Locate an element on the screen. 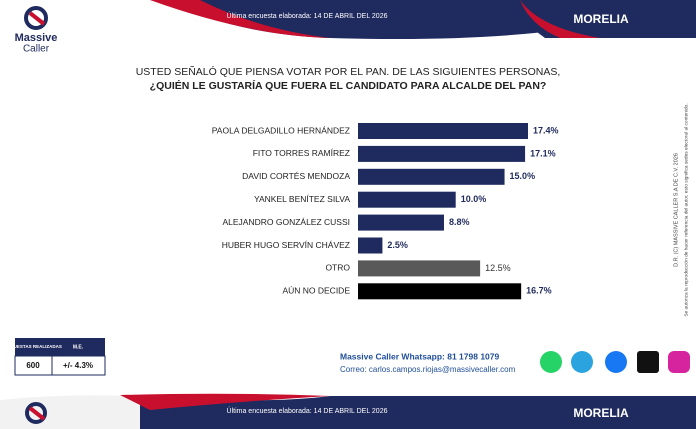  instagram-icon is located at coordinates (679, 362).